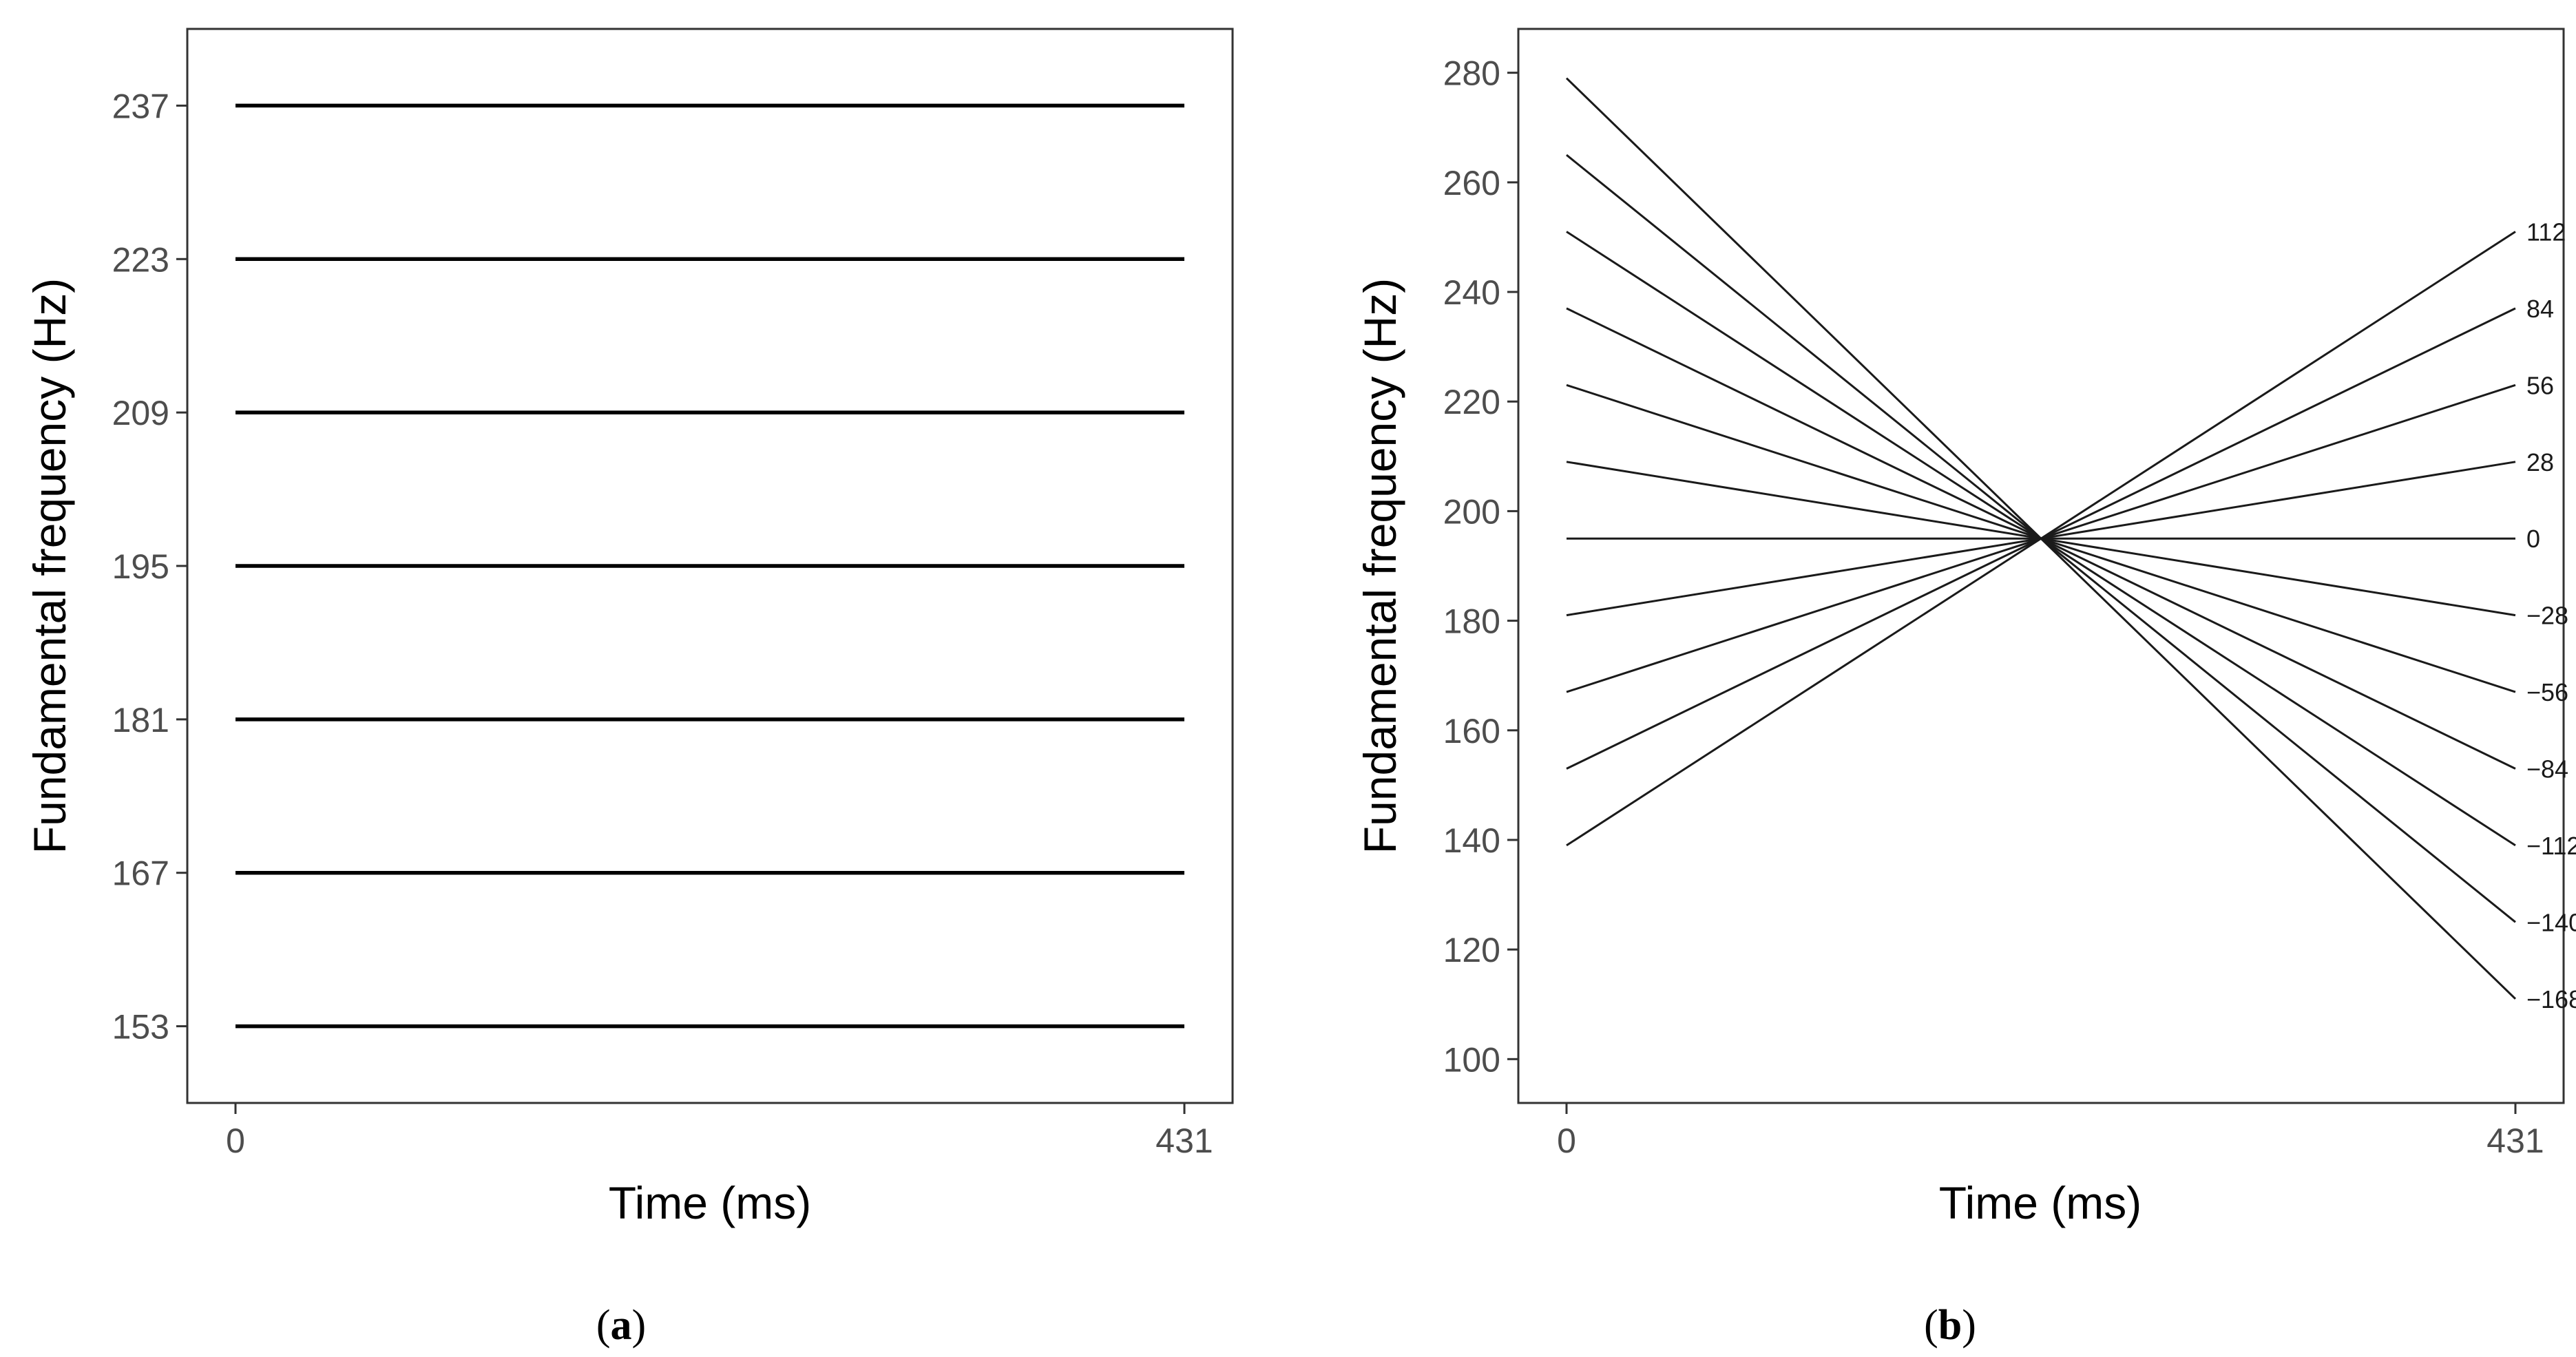 The height and width of the screenshot is (1357, 2576). I want to click on panel-b-y-tick-label: 140, so click(1471, 840).